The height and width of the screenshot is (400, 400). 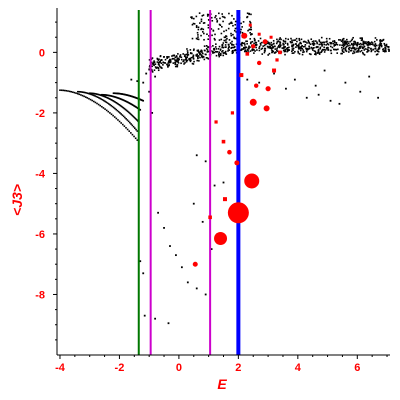 I want to click on red-point, so click(x=259, y=34).